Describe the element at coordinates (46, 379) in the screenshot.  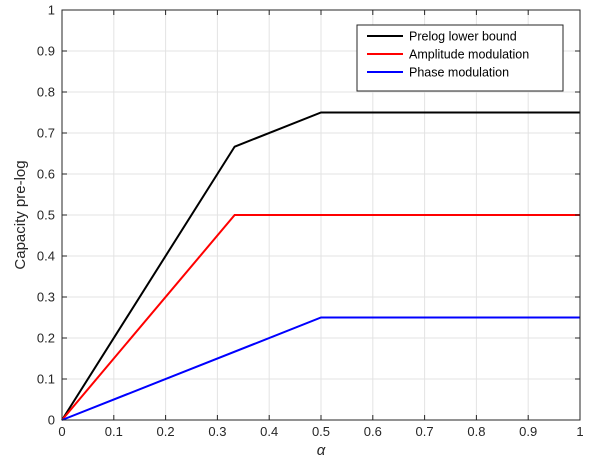
I see `y-tick-label: 0.1` at that location.